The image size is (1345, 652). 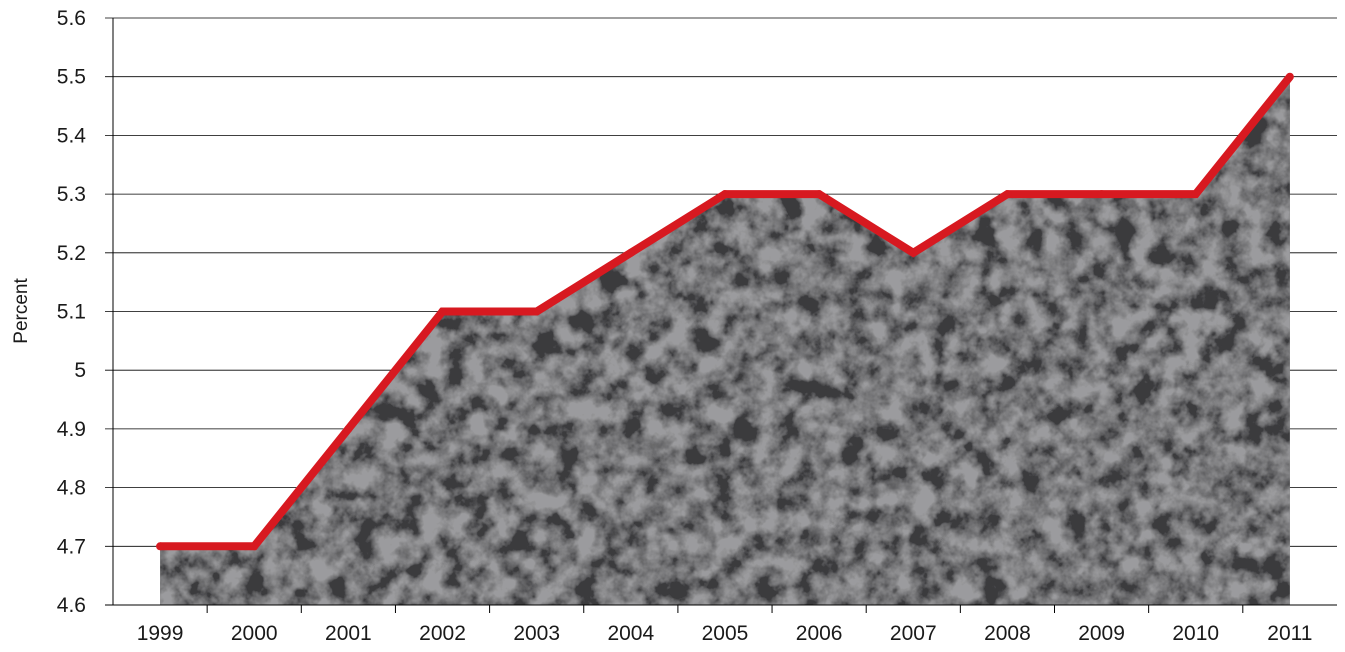 What do you see at coordinates (71, 18) in the screenshot?
I see `y-tick-label: 5.6` at bounding box center [71, 18].